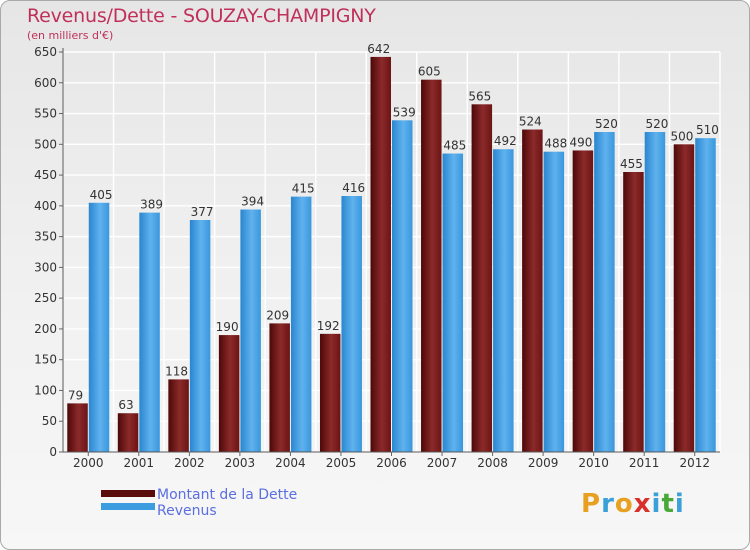  What do you see at coordinates (45, 267) in the screenshot?
I see `y-tick-label: 300` at bounding box center [45, 267].